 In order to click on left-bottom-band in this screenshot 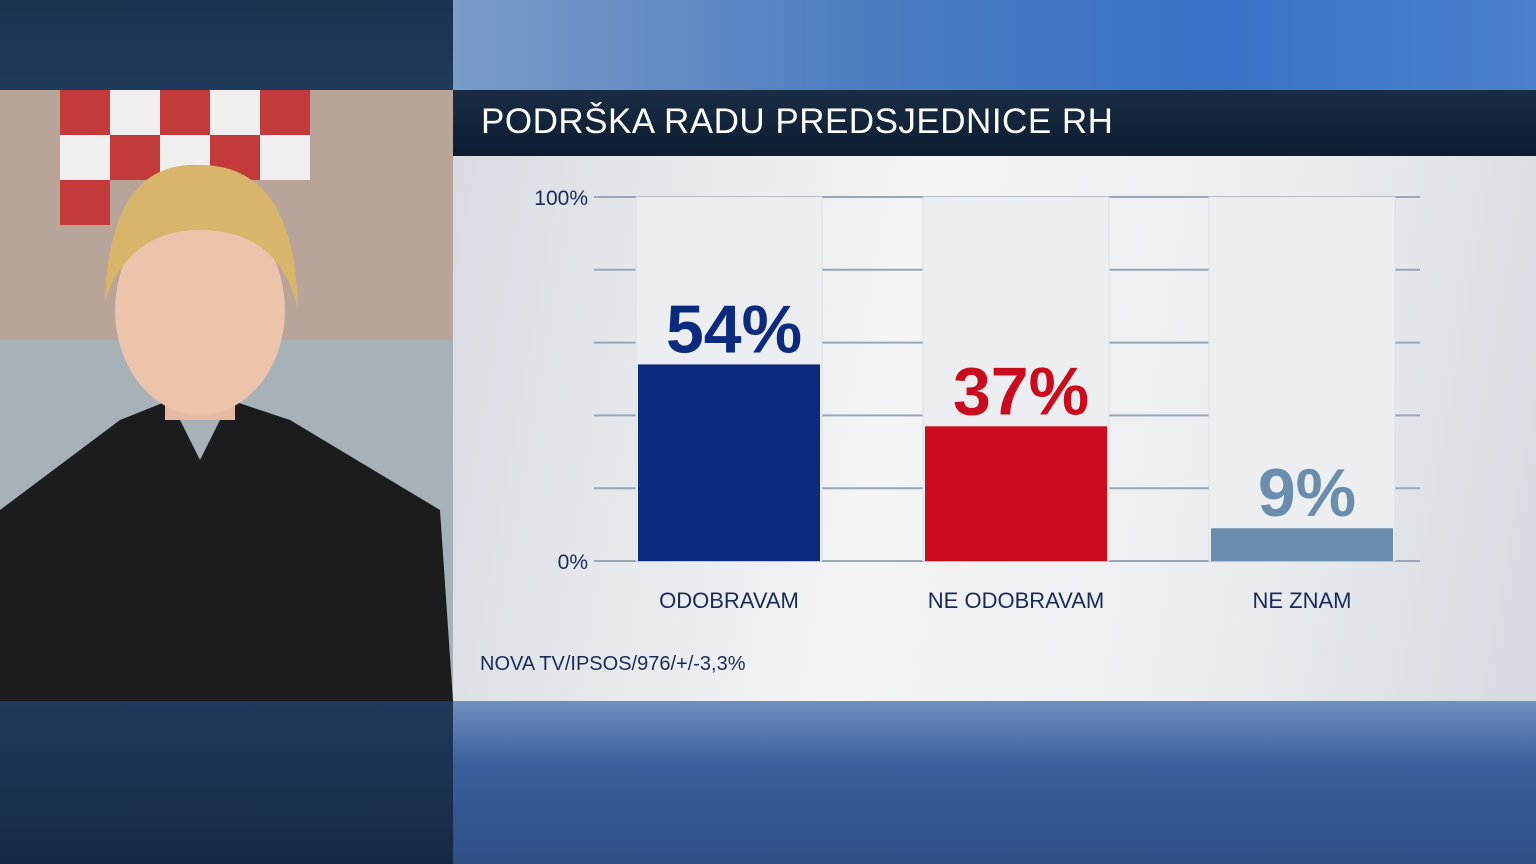, I will do `click(226, 782)`.